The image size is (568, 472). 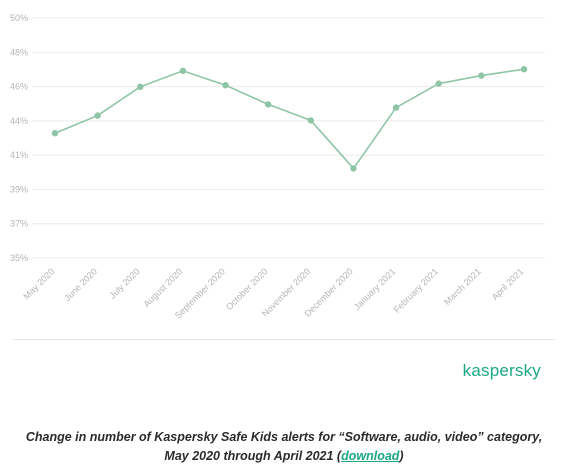 I want to click on caption-line-2-prefix: May 2020 through April 2021 (, so click(x=253, y=456).